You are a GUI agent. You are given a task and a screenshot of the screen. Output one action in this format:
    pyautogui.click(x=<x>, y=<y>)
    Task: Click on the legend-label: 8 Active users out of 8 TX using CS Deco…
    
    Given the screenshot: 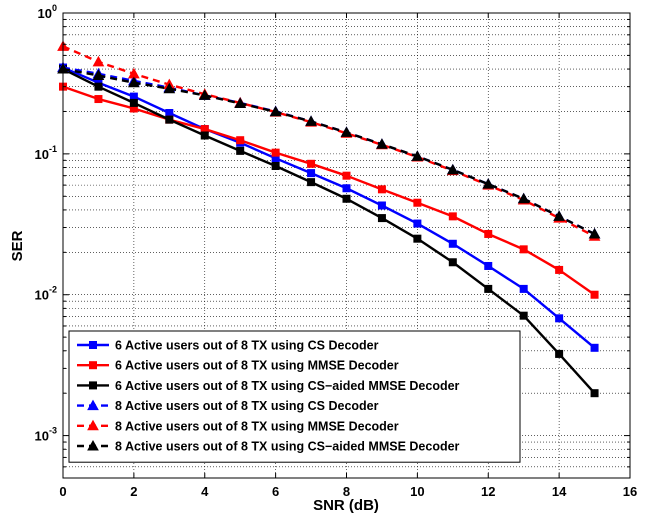 What is the action you would take?
    pyautogui.click(x=247, y=406)
    